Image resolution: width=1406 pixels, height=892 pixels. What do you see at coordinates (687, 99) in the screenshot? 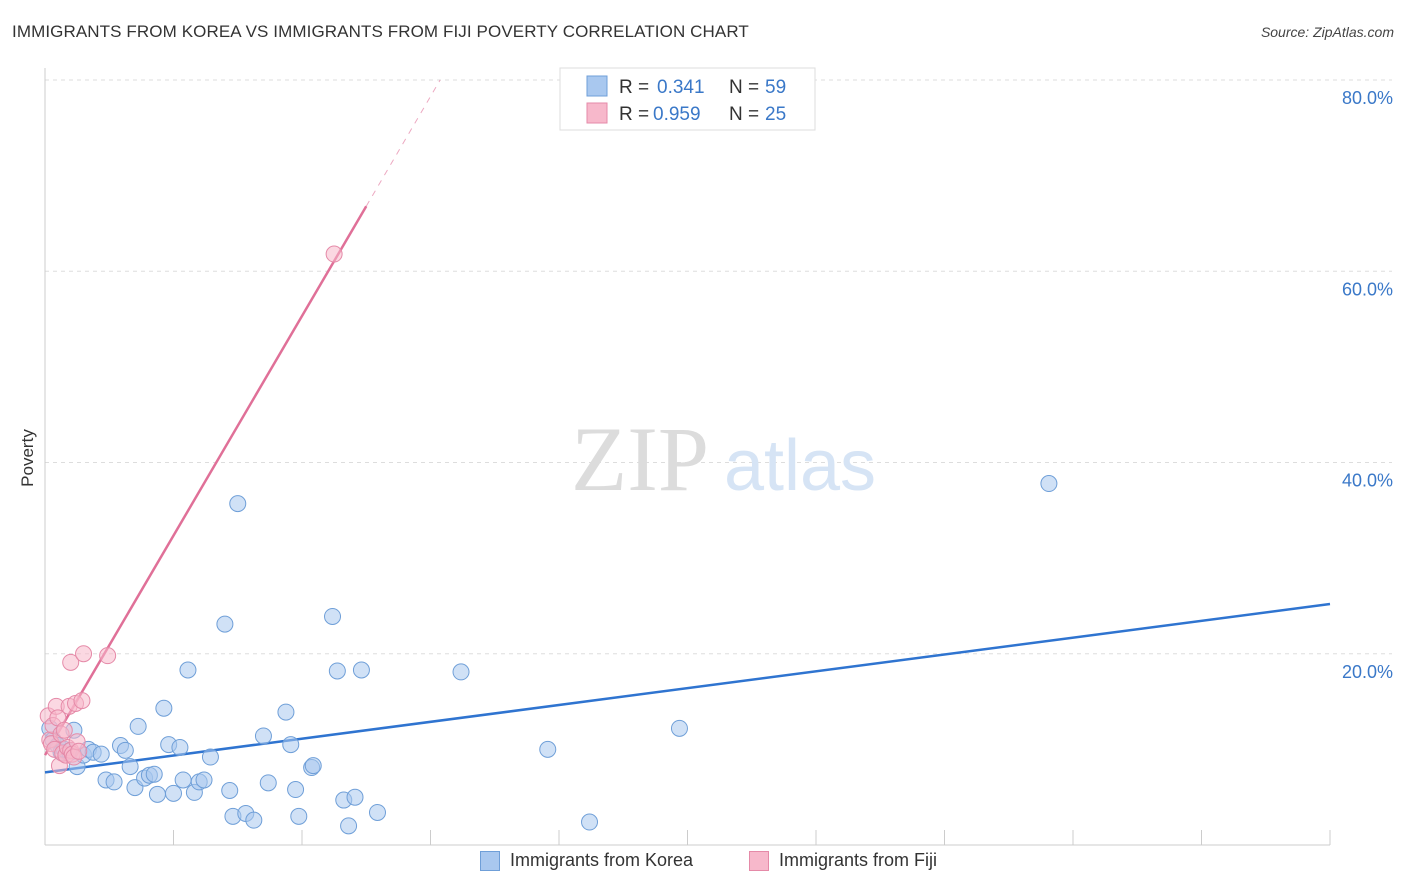
I see `stats-legend: R = 0.341 N = 59 R = 0.959 N = 25` at bounding box center [687, 99].